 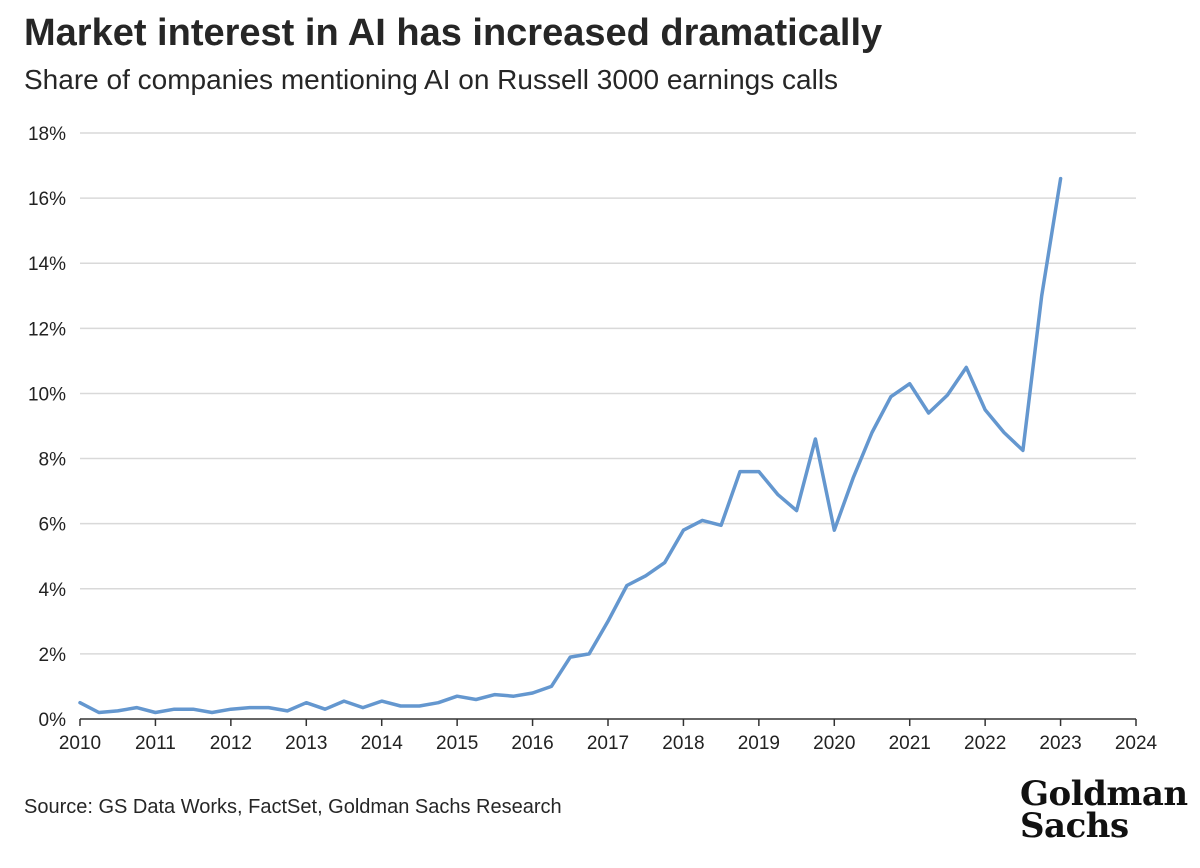 What do you see at coordinates (382, 743) in the screenshot?
I see `x-tick-label: 2014` at bounding box center [382, 743].